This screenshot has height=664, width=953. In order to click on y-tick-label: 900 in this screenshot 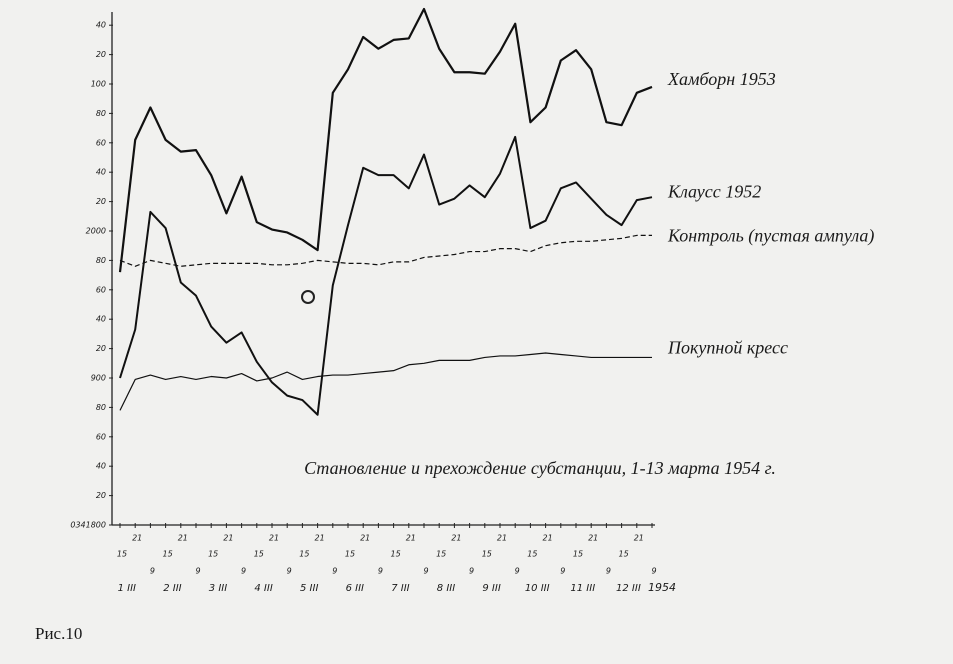, I will do `click(98, 378)`.